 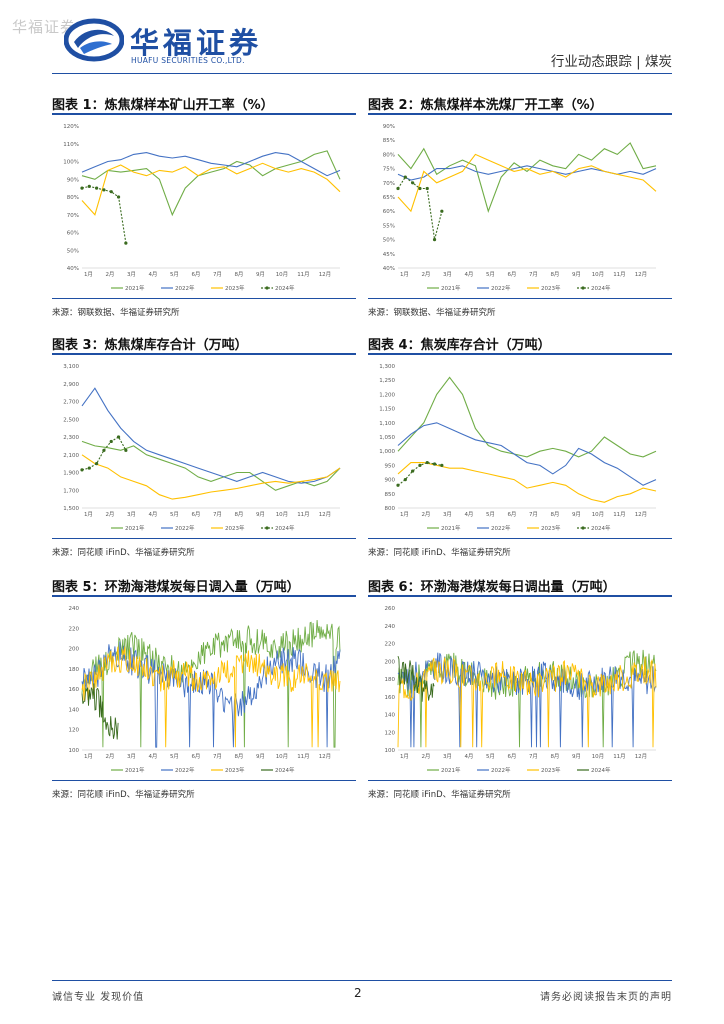 What do you see at coordinates (387, 381) in the screenshot?
I see `y-tick-label: 1,250` at bounding box center [387, 381].